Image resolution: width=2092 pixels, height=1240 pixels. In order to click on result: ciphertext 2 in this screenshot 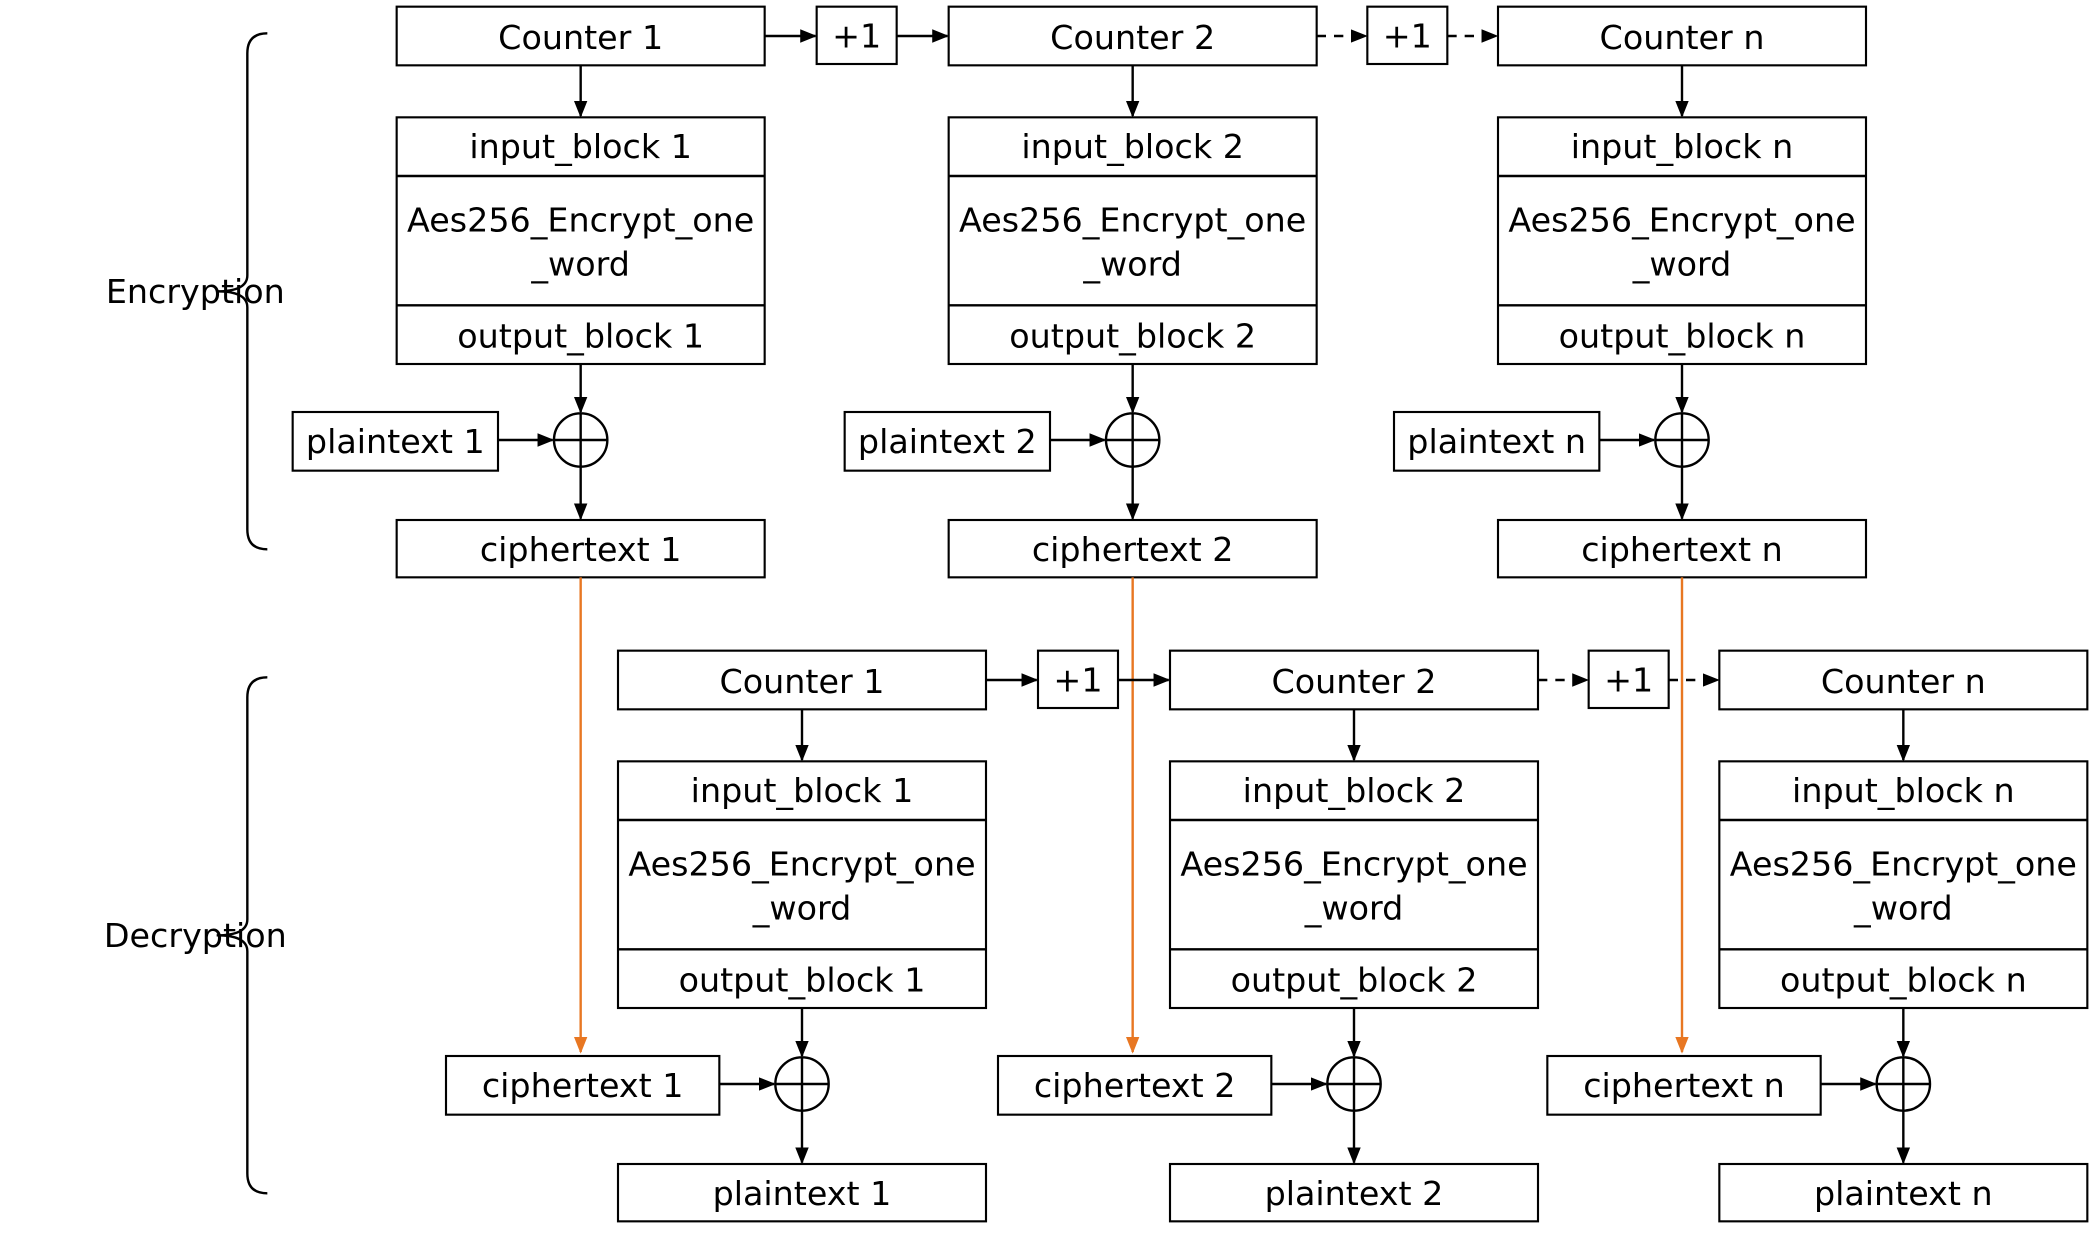, I will do `click(1133, 549)`.